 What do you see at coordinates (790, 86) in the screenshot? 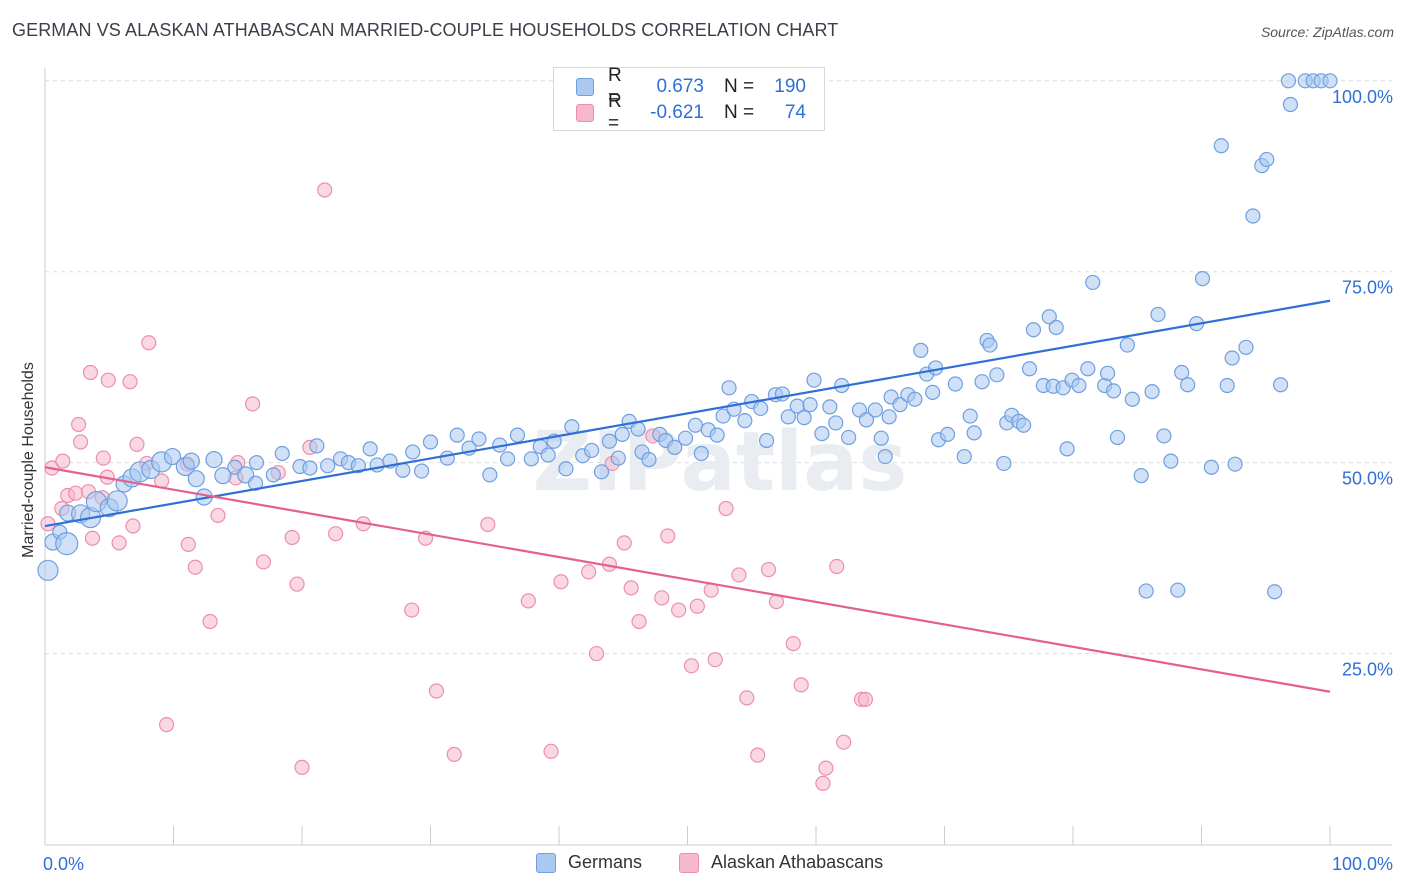
I see `n-value: 190` at bounding box center [790, 86].